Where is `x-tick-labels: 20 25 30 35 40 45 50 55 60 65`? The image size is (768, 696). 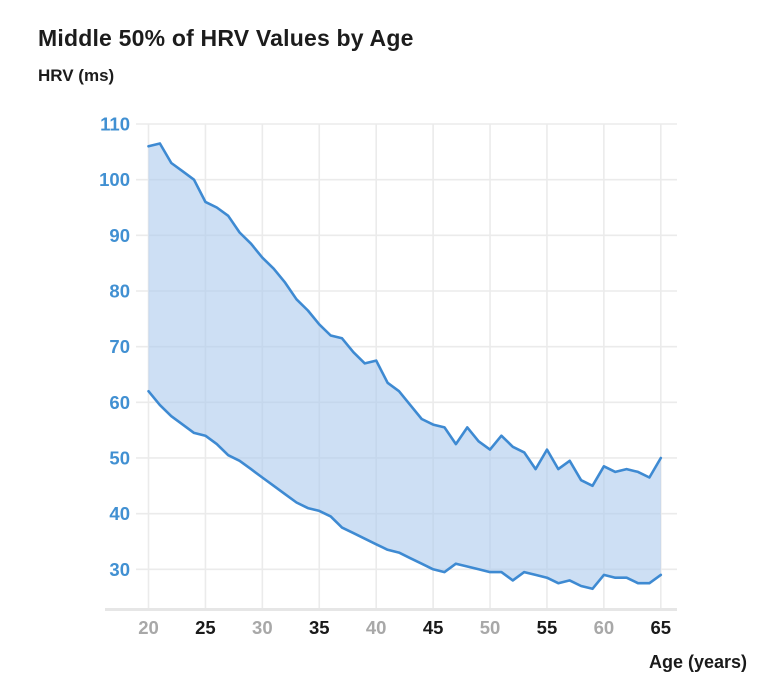
x-tick-labels: 20 25 30 35 40 45 50 55 60 65 is located at coordinates (404, 627).